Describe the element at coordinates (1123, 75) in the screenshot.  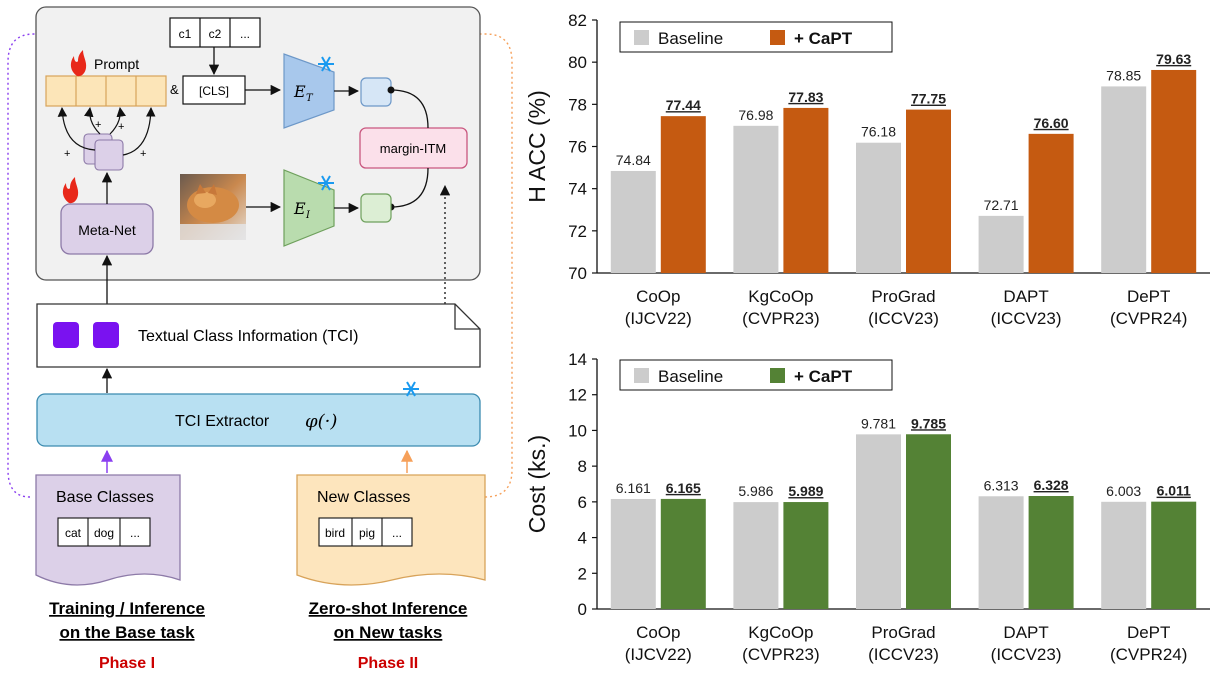
I see `data-label: 78.85` at that location.